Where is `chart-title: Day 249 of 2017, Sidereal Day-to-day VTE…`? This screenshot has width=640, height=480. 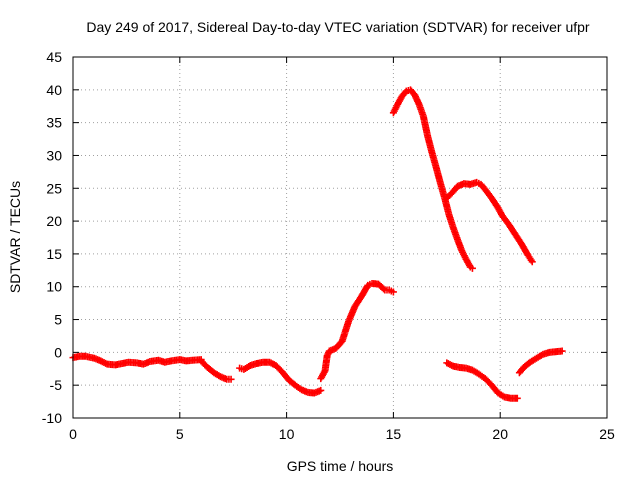 chart-title: Day 249 of 2017, Sidereal Day-to-day VTE… is located at coordinates (338, 27).